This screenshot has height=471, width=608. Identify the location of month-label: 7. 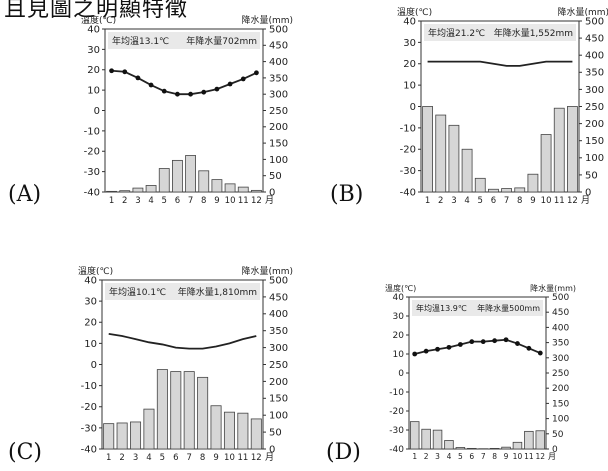
(188, 458).